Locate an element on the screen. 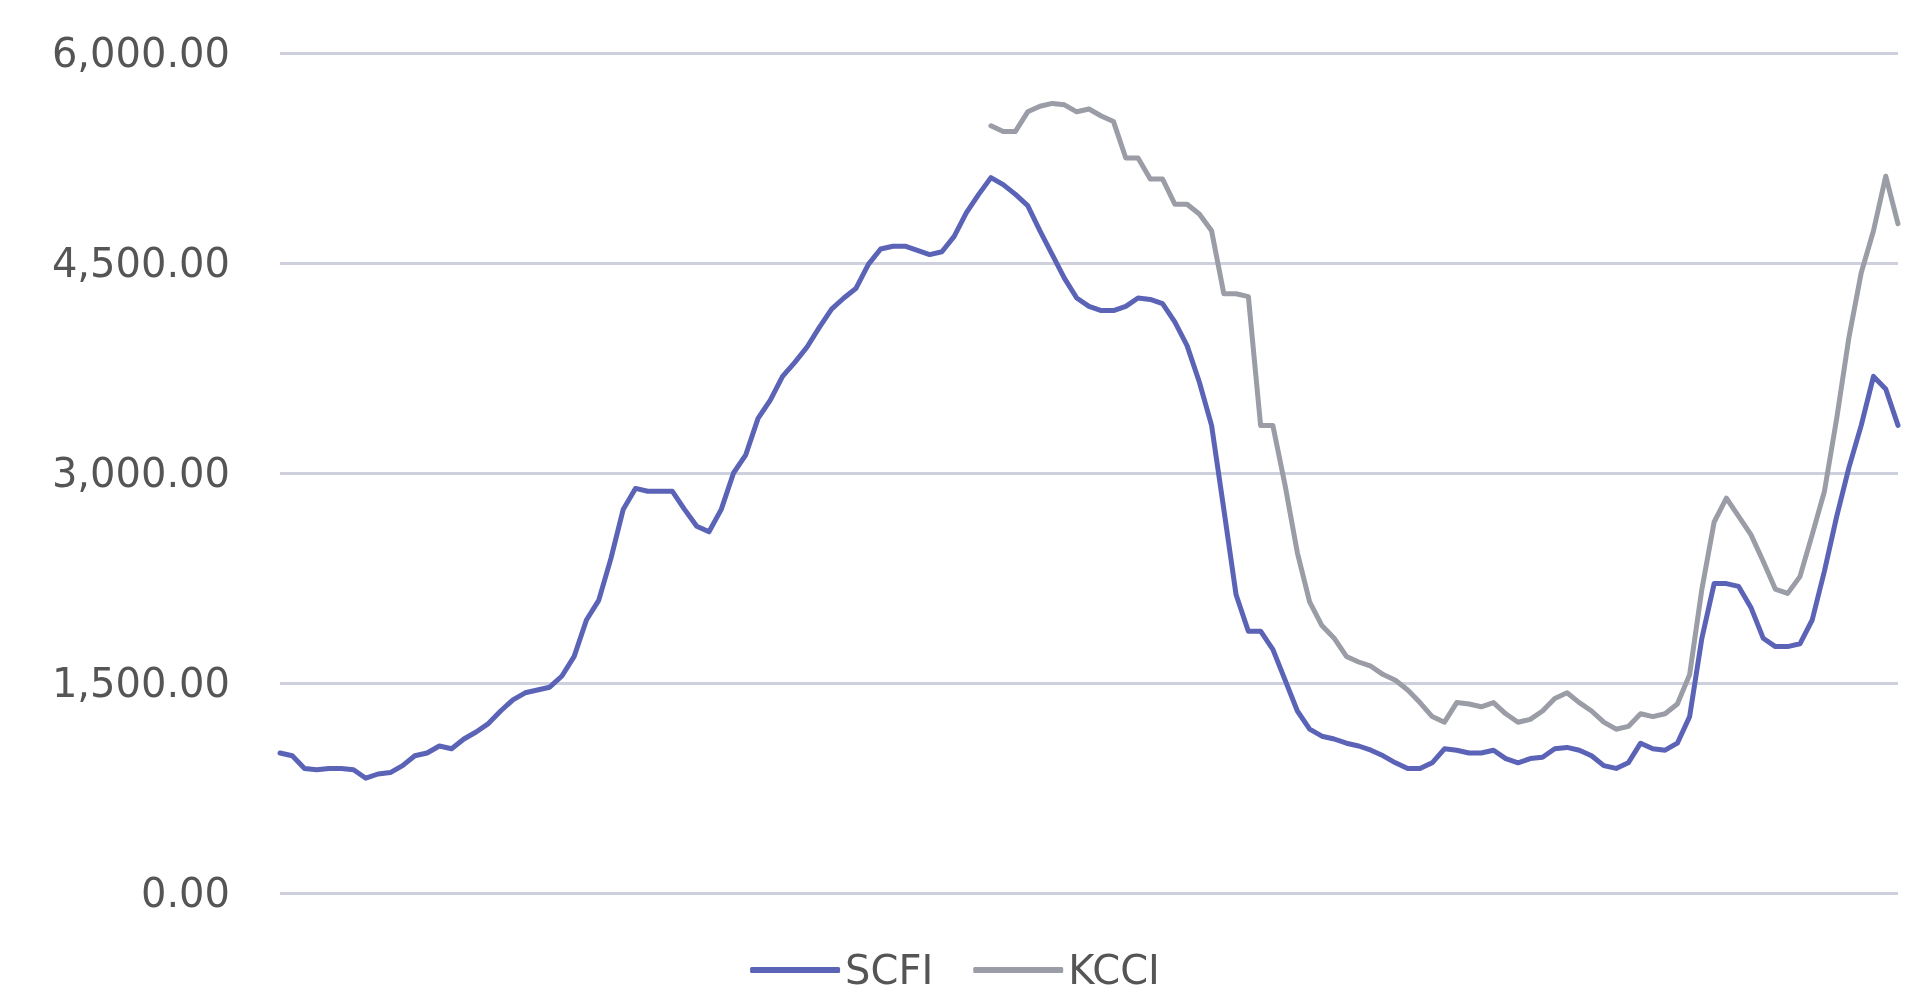 The image size is (1910, 1005). legend-label: KCCI is located at coordinates (1114, 970).